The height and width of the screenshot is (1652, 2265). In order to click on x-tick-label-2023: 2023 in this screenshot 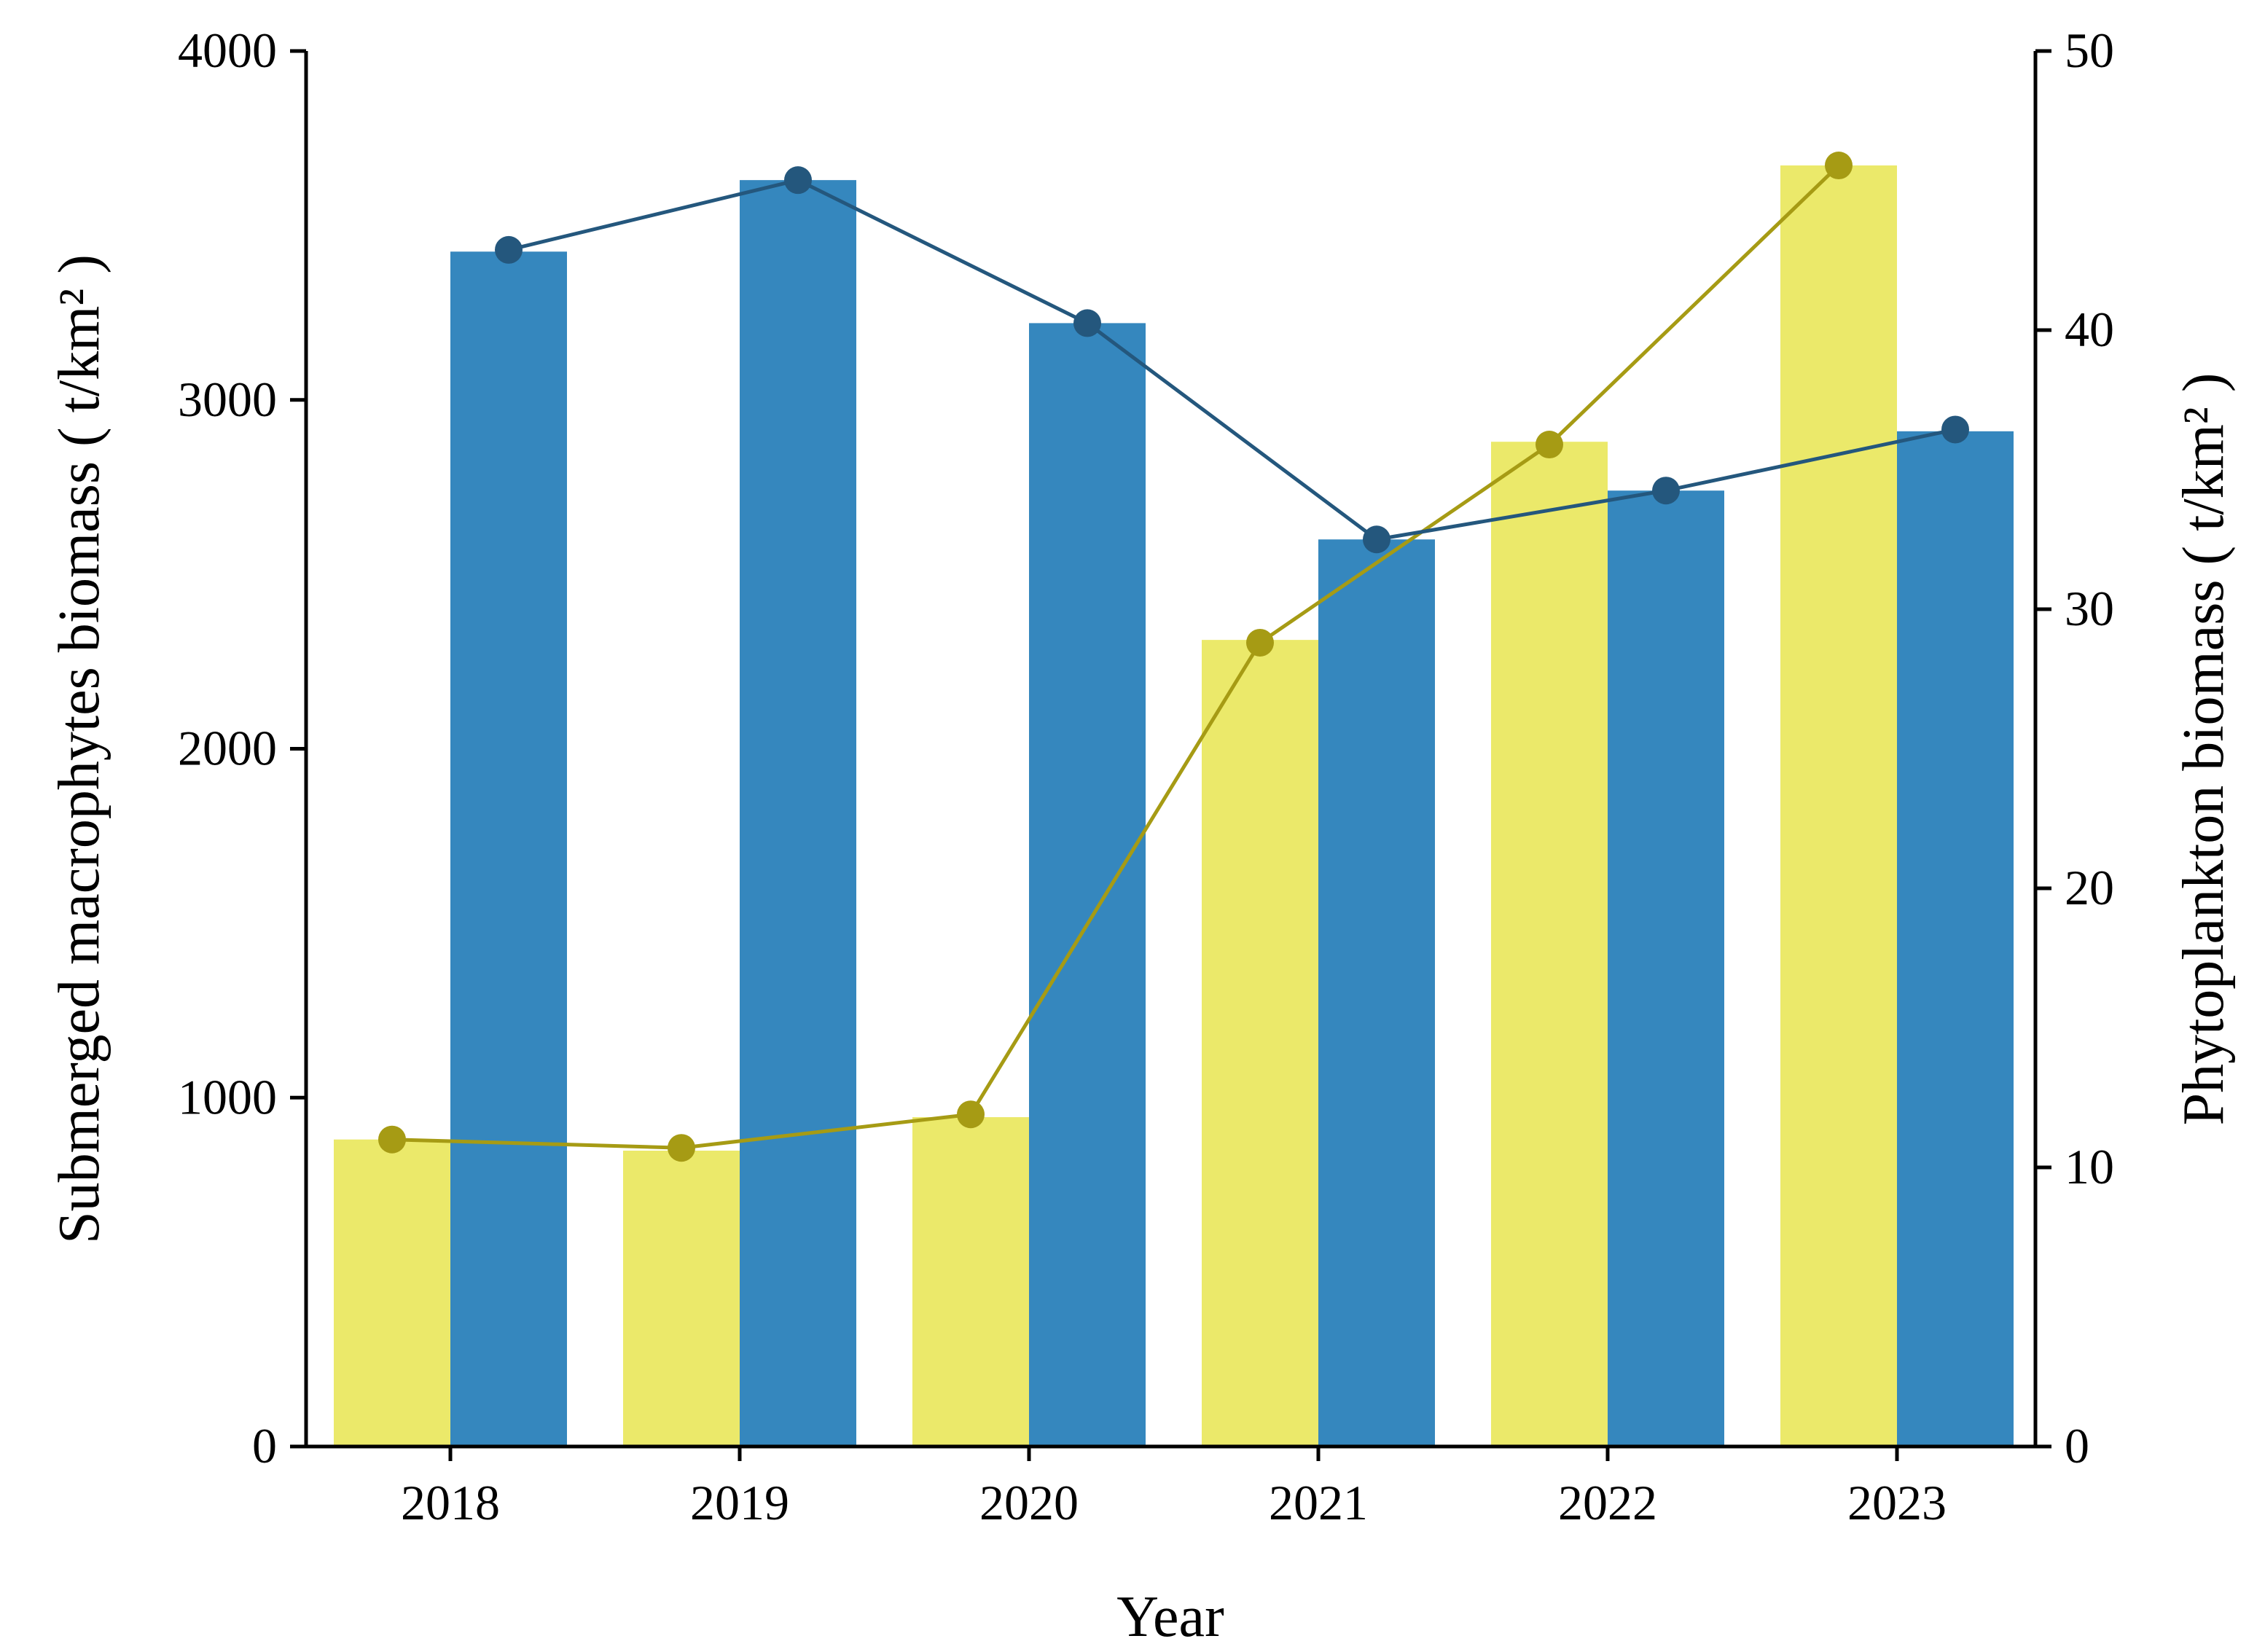, I will do `click(1897, 1502)`.